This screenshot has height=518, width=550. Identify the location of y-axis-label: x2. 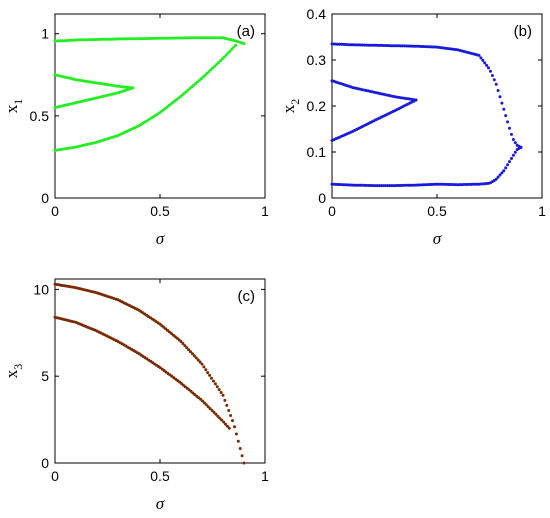
(290, 106).